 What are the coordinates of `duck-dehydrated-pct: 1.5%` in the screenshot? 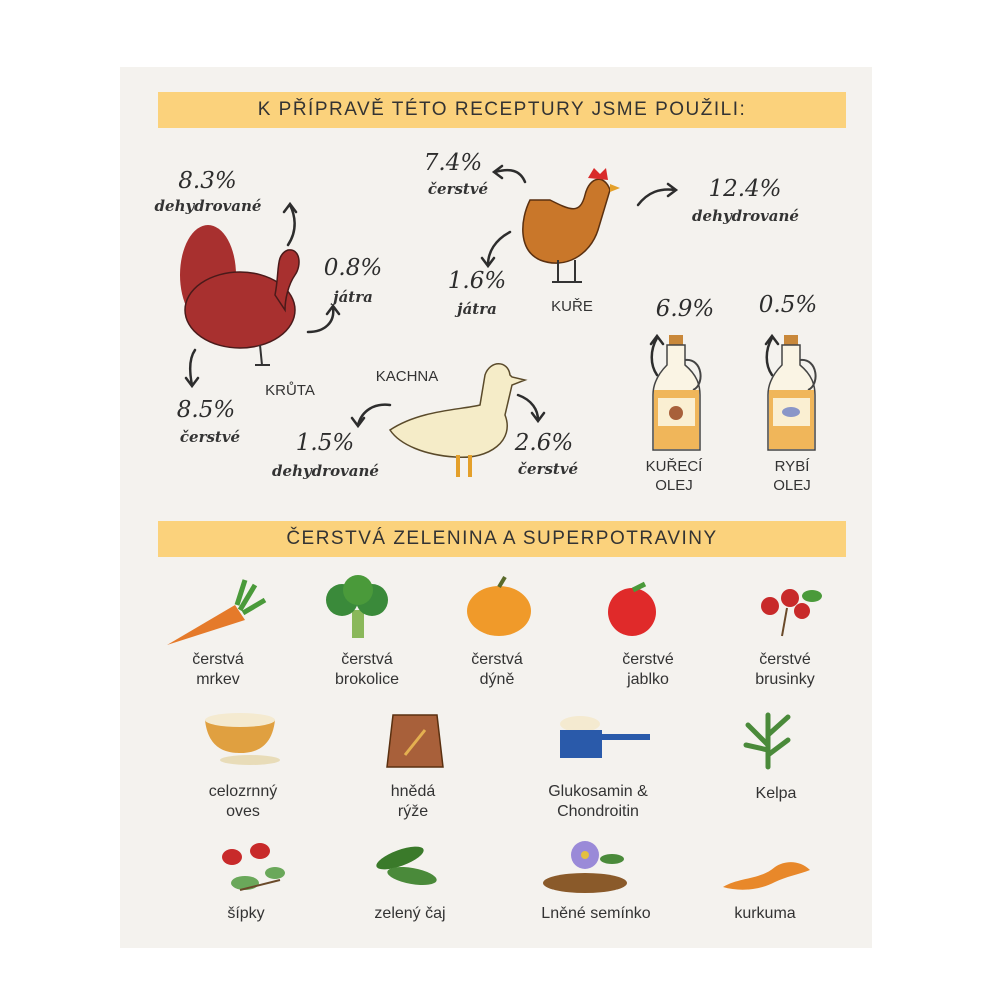 It's located at (325, 443).